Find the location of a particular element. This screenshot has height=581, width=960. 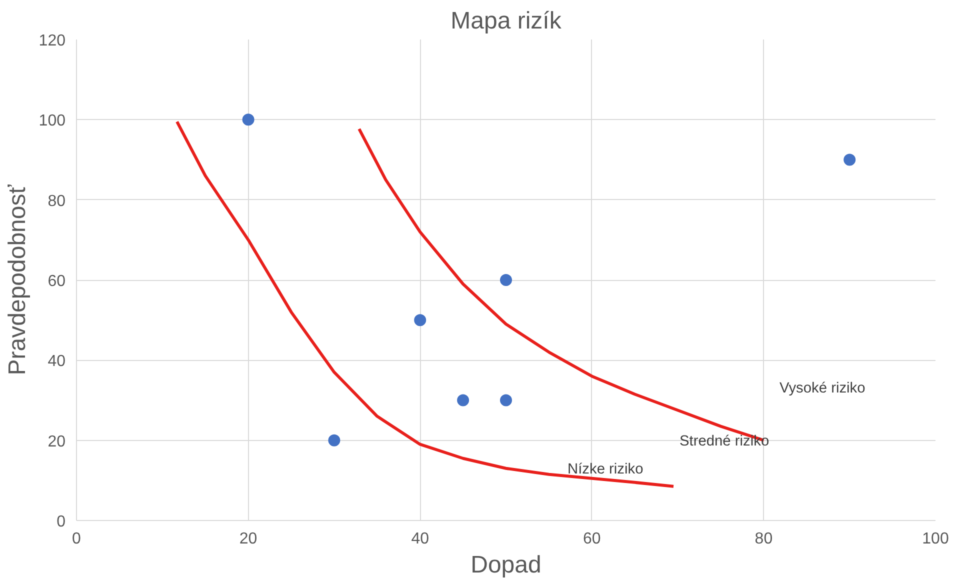

x-tick-label: 100 is located at coordinates (935, 539).